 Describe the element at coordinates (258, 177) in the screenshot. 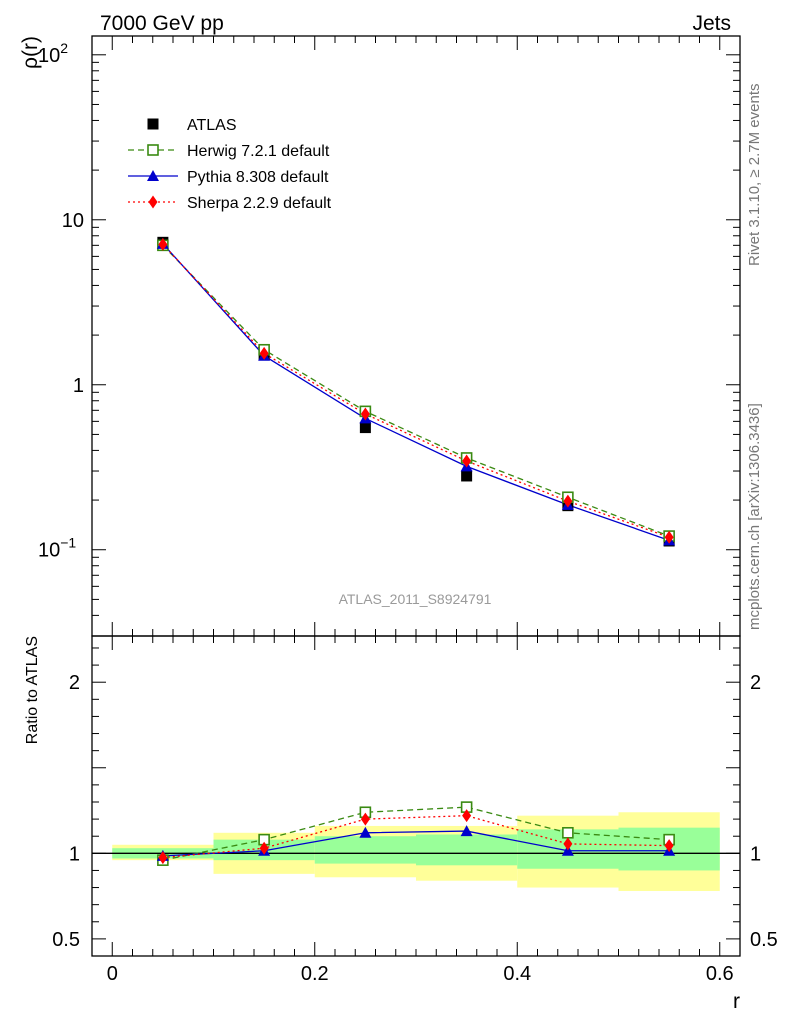

I see `legend-label-pythia: Pythia 8.308 default` at that location.